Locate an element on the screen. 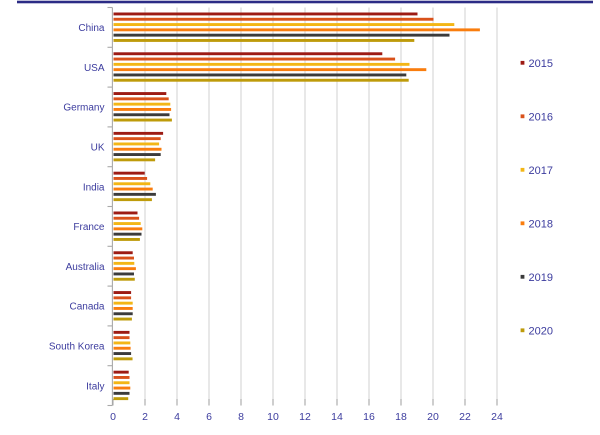 The height and width of the screenshot is (435, 600). svg-text: 0 is located at coordinates (113, 417).